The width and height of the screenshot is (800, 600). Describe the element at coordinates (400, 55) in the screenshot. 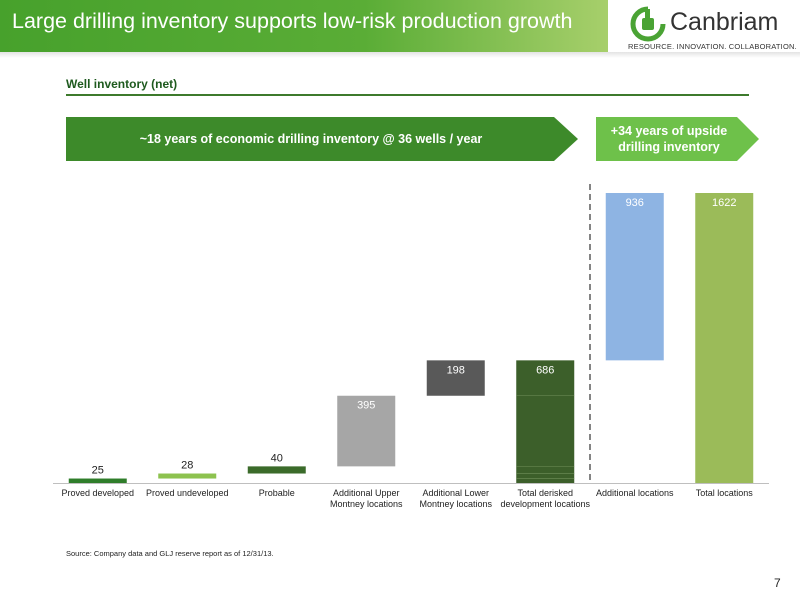

I see `header-shadow` at that location.